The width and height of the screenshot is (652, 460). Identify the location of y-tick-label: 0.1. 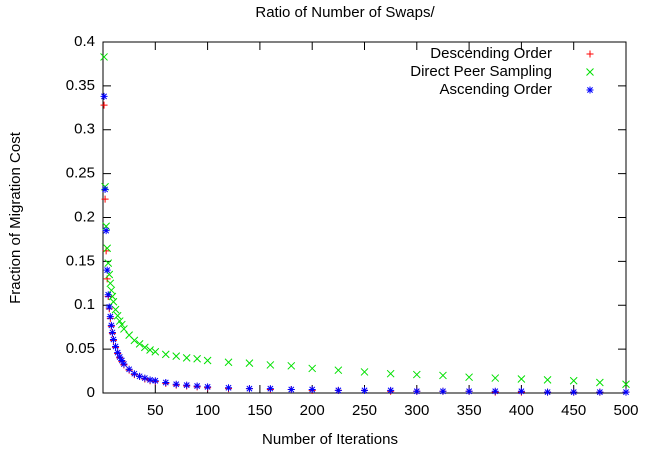
(84, 304).